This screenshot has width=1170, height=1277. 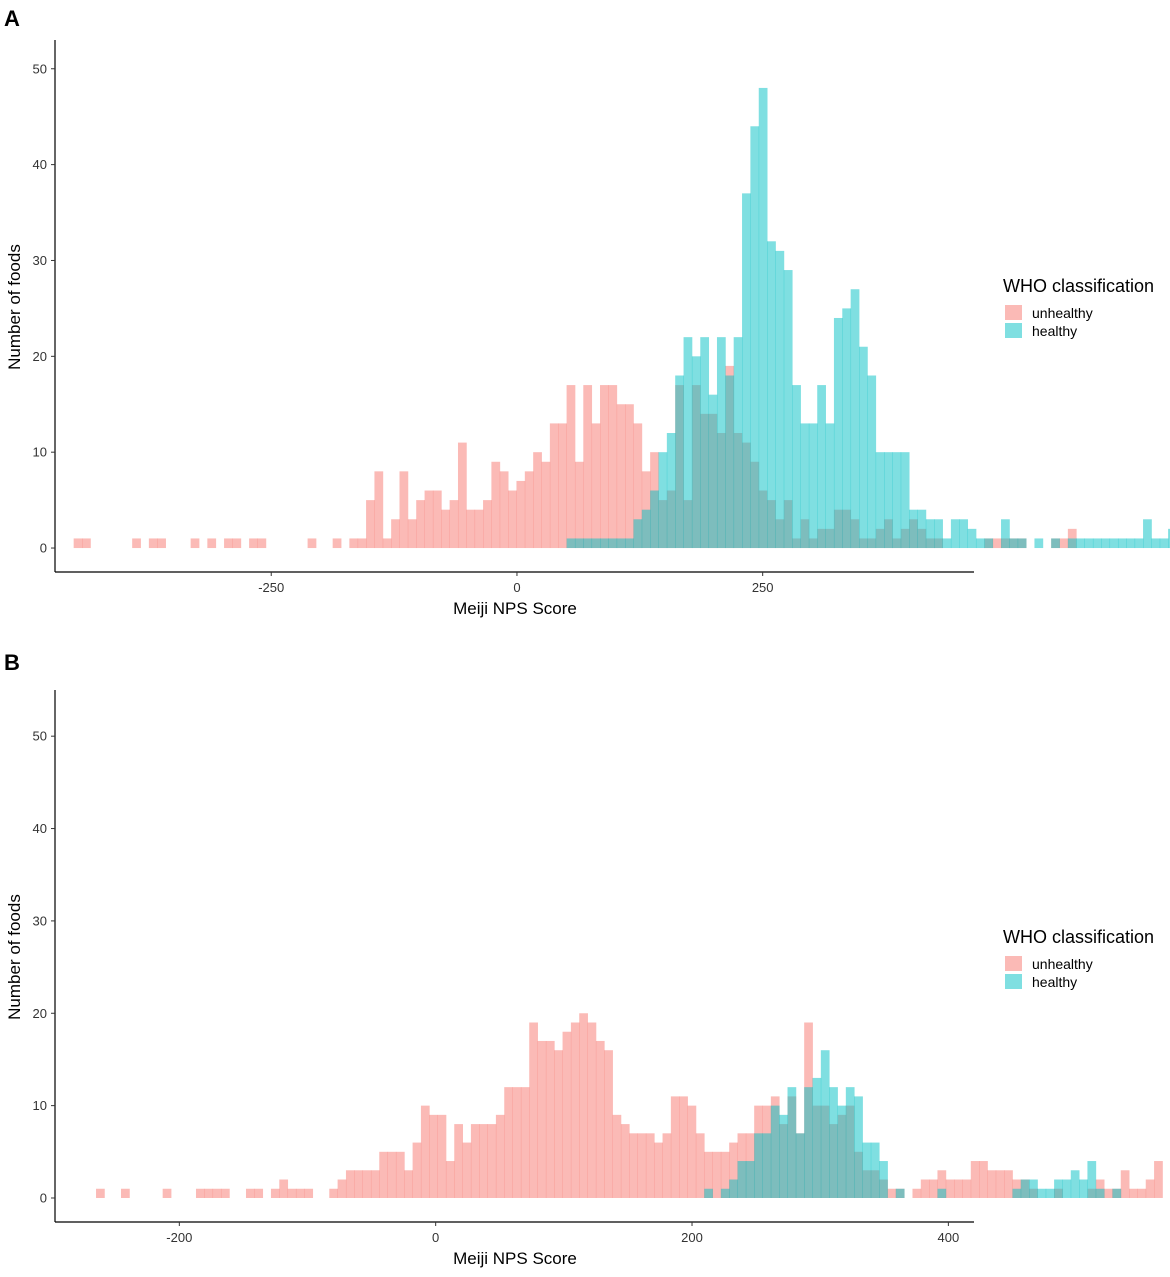 I want to click on panel-a-y-tick-label-0: 0, so click(x=43, y=548).